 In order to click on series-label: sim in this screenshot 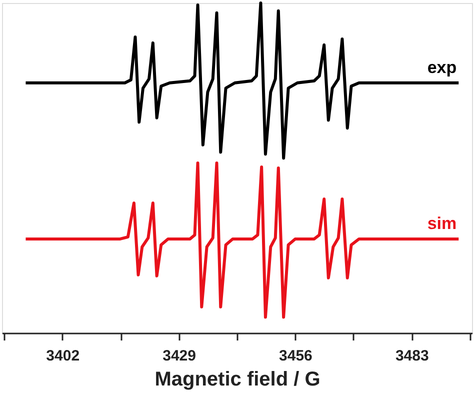, I will do `click(442, 223)`.